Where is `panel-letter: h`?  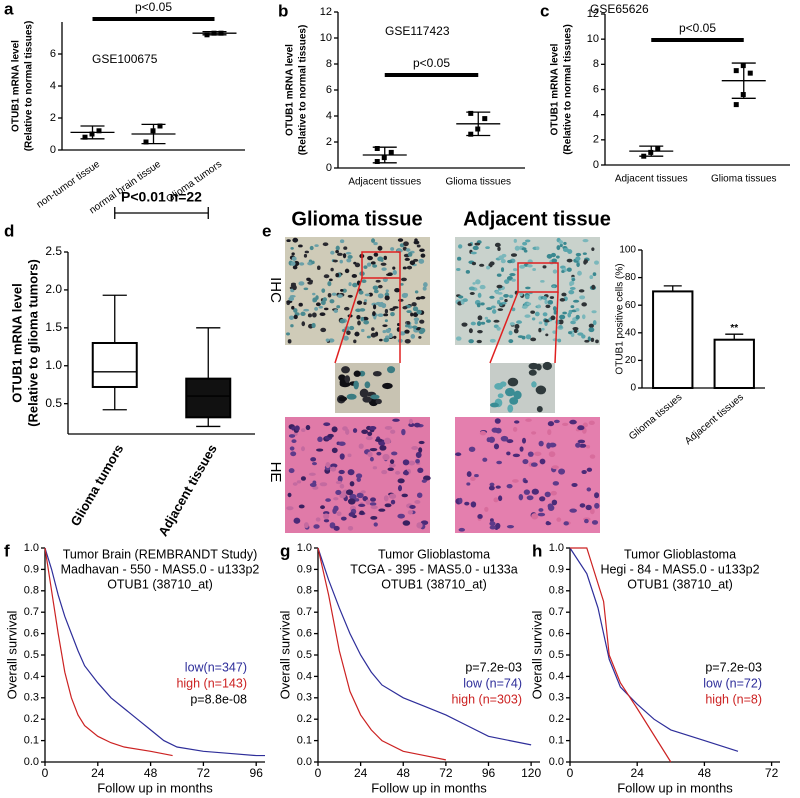
panel-letter: h is located at coordinates (537, 550).